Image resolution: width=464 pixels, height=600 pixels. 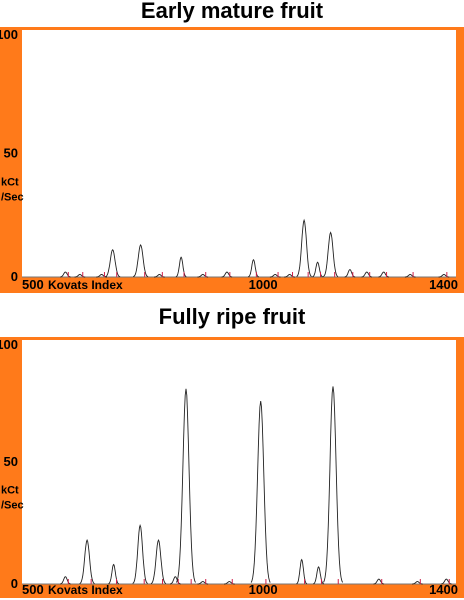 What do you see at coordinates (232, 316) in the screenshot?
I see `chart-title: Fully ripe fruit` at bounding box center [232, 316].